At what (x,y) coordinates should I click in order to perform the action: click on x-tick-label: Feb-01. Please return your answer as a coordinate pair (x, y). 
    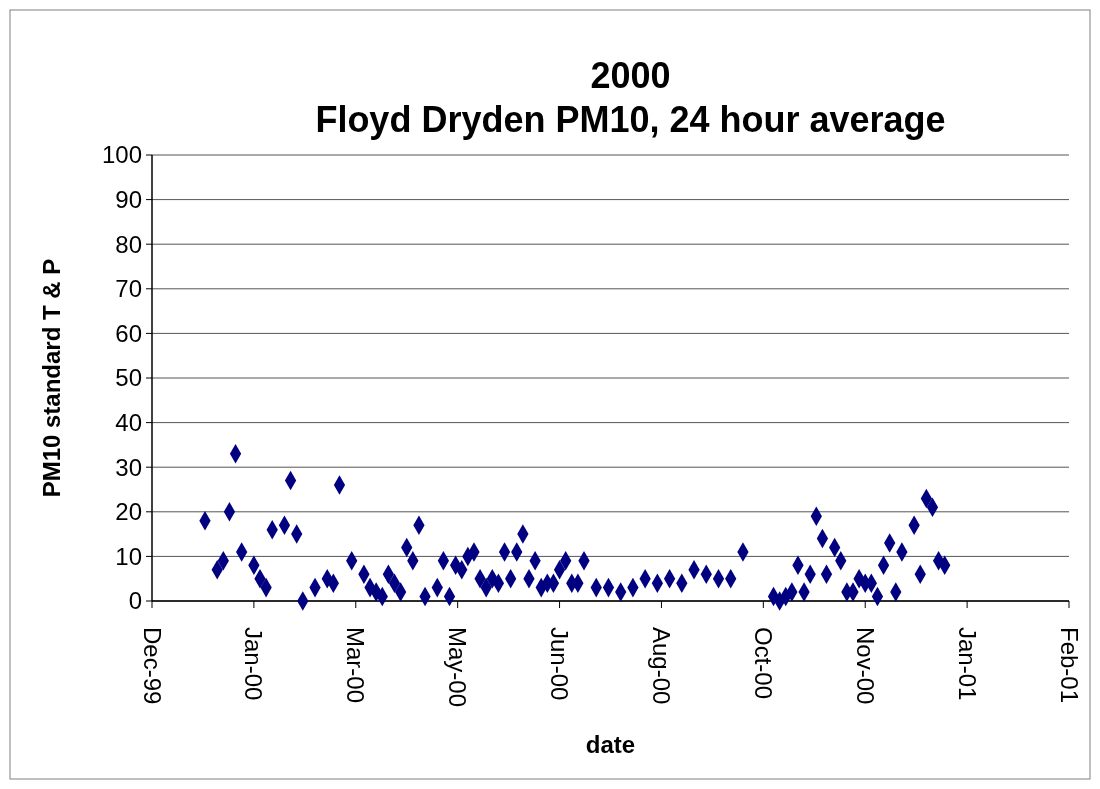
    Looking at the image, I should click on (1069, 665).